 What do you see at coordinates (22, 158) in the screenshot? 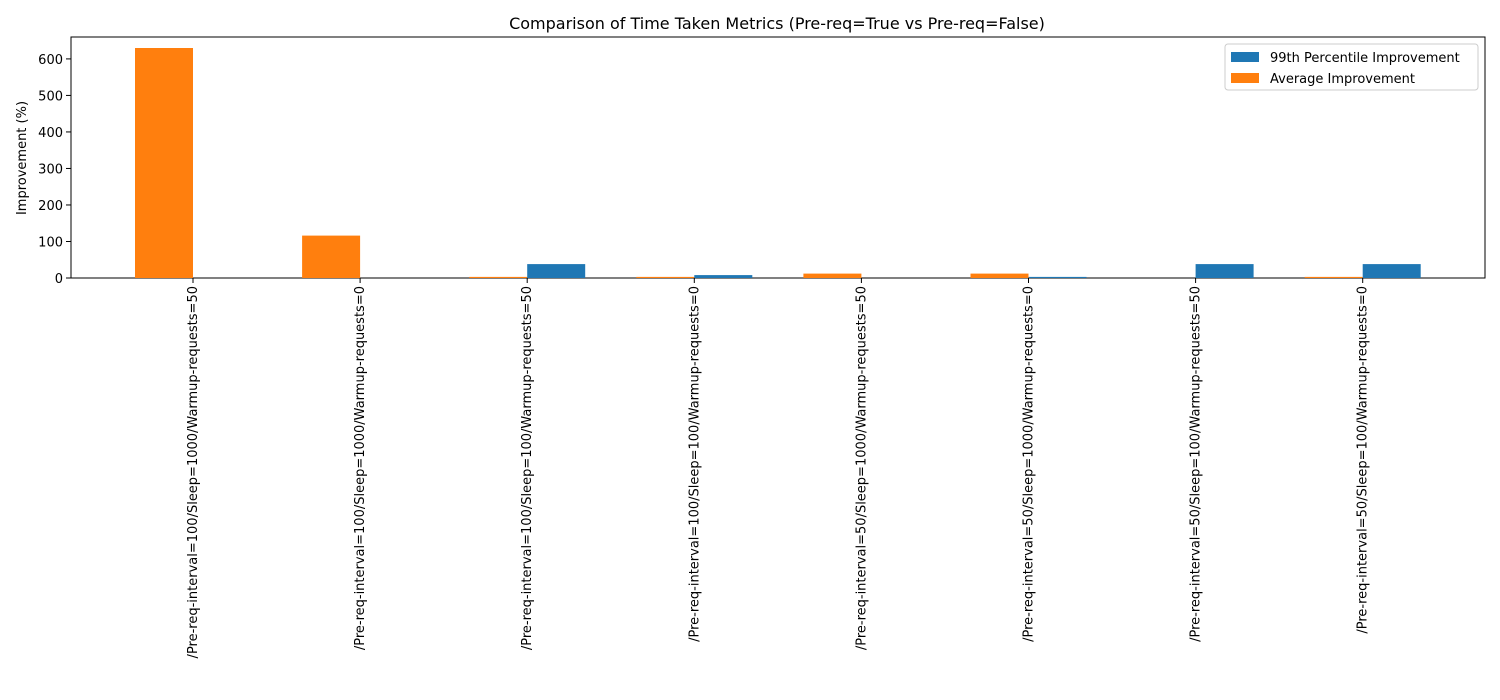
I see `y-axis-label: Improvement (%)` at bounding box center [22, 158].